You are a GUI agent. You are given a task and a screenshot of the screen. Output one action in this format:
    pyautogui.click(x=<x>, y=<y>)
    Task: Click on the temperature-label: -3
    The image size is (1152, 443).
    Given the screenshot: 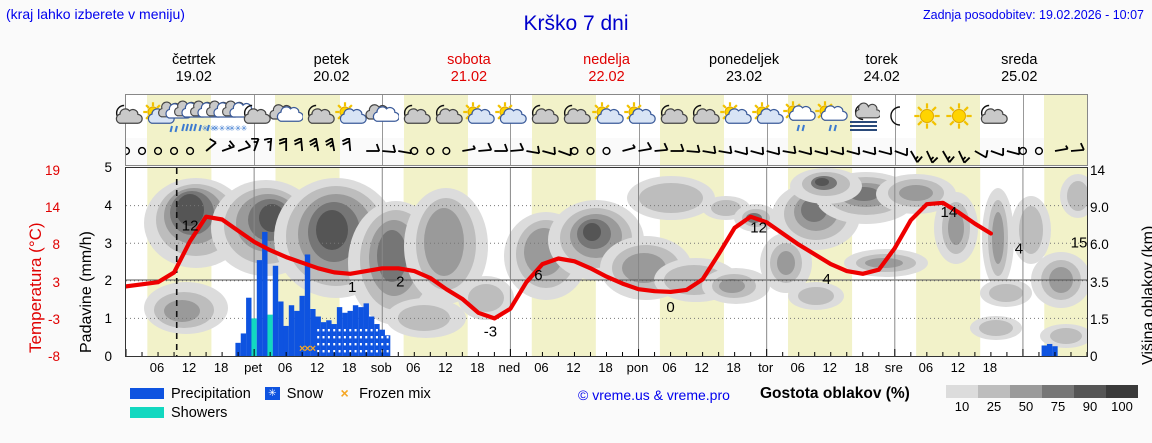 What is the action you would take?
    pyautogui.click(x=490, y=331)
    